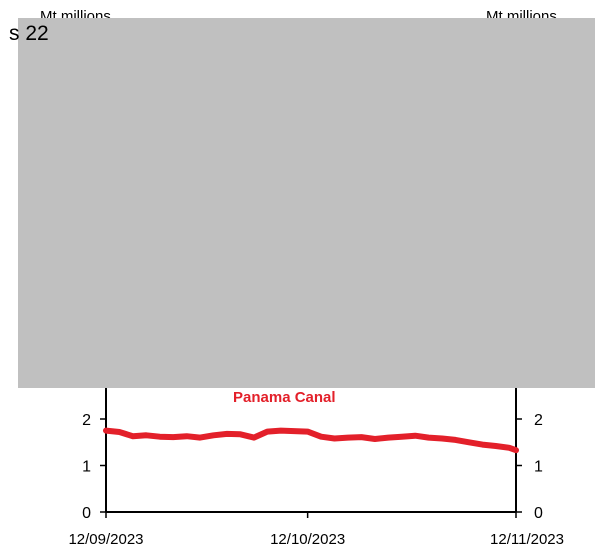  I want to click on right-y-tick-label: 0, so click(538, 513).